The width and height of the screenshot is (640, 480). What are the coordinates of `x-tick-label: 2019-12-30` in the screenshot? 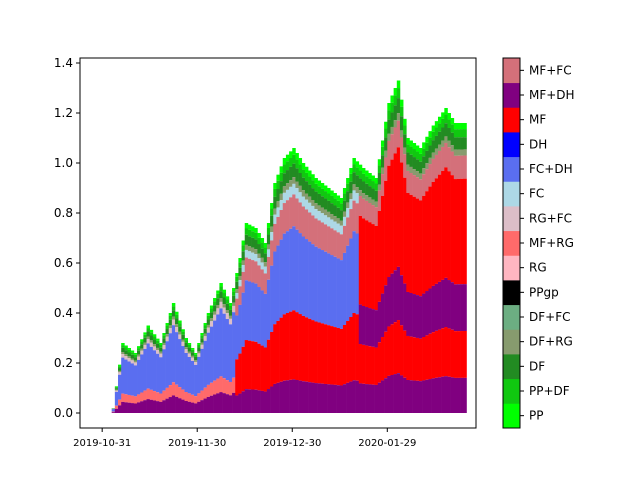 It's located at (292, 443).